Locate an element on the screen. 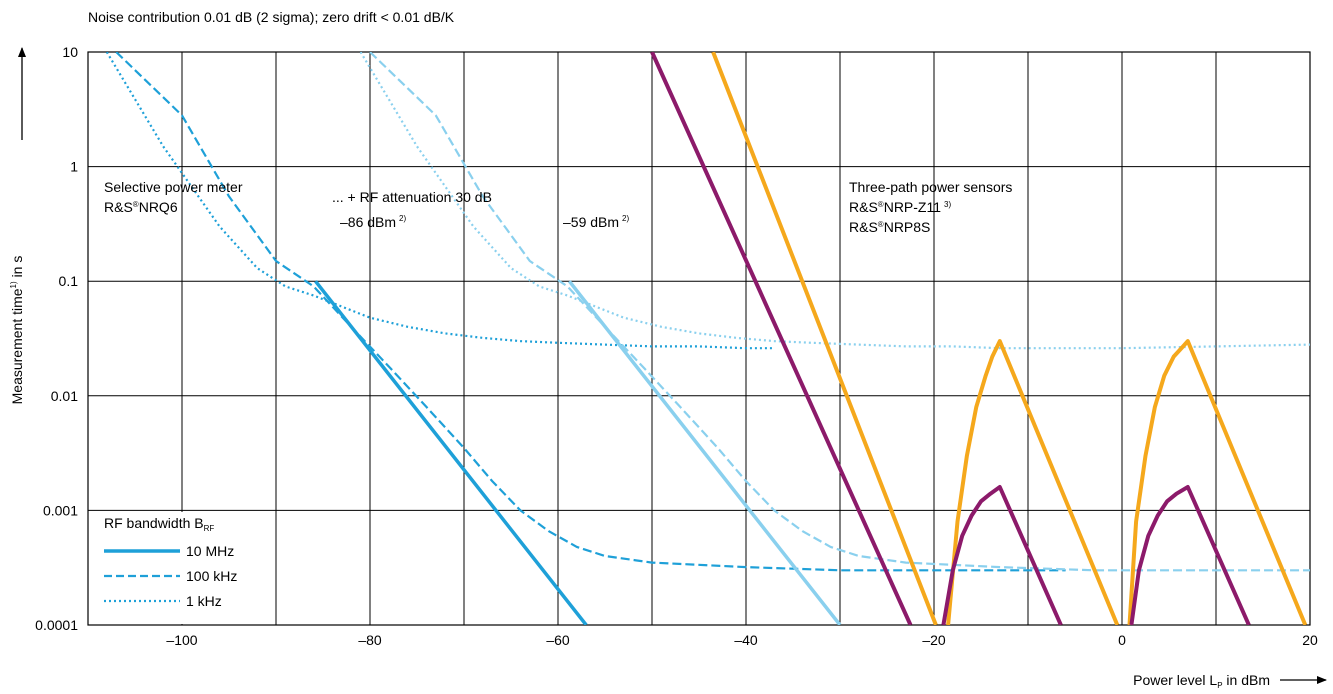  y-axis-label-footnote: 1) is located at coordinates (13, 284).